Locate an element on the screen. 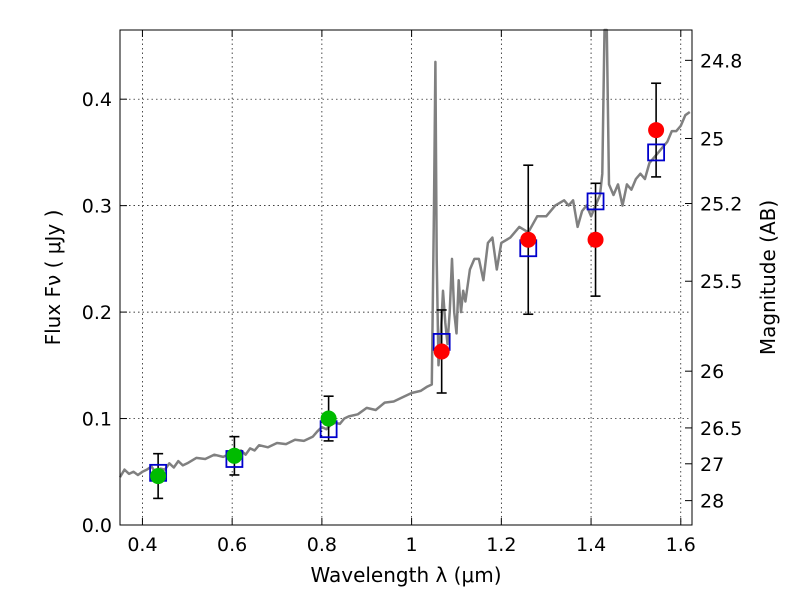  y-tick-label: 0.1 is located at coordinates (97, 420).